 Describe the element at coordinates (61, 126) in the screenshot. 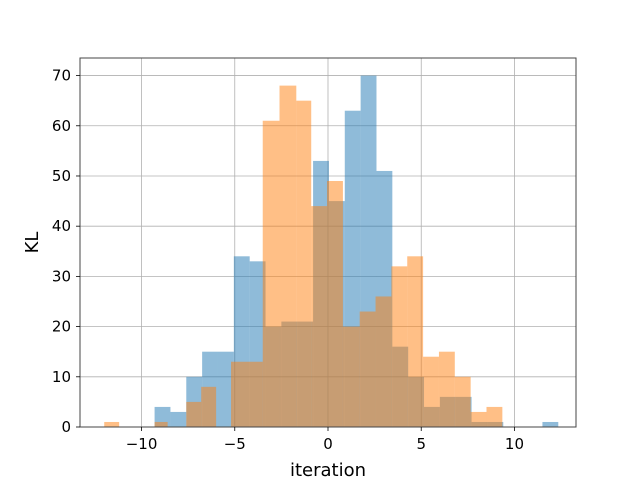

I see `y-tick-label: 60` at that location.